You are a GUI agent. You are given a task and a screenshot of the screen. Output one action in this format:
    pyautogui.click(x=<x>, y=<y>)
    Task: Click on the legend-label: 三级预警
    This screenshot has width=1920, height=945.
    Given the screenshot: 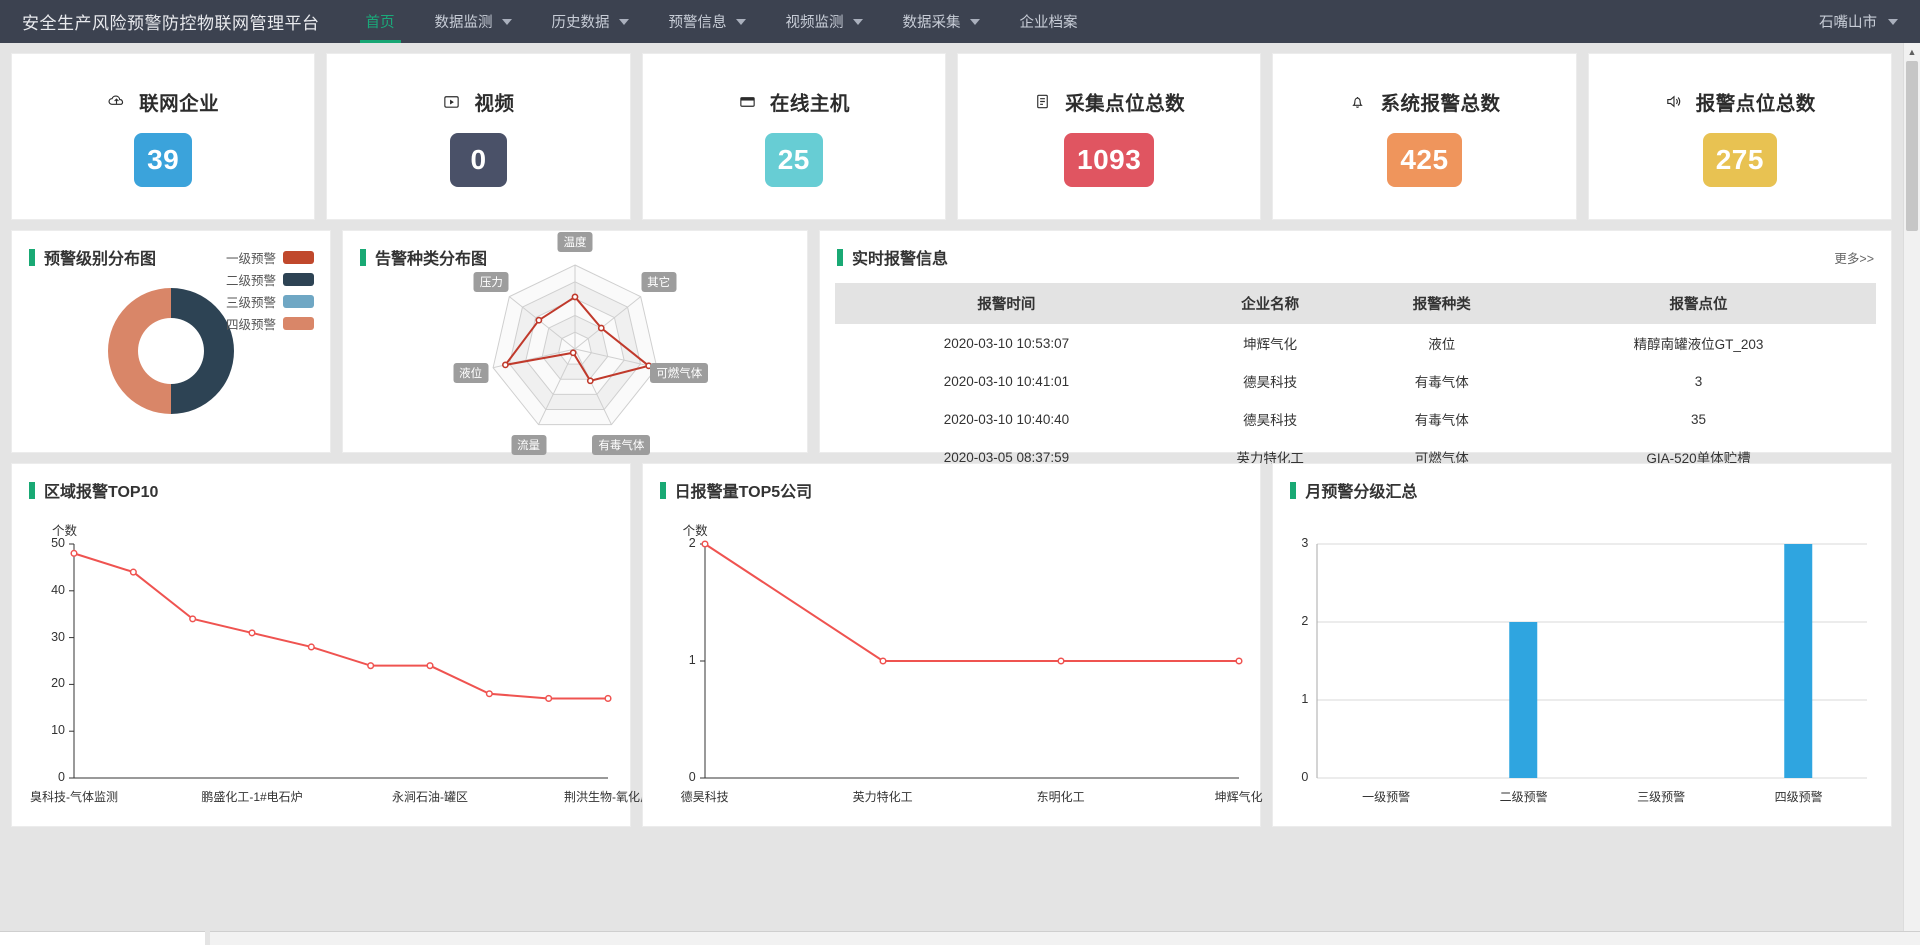 What is the action you would take?
    pyautogui.click(x=250, y=303)
    